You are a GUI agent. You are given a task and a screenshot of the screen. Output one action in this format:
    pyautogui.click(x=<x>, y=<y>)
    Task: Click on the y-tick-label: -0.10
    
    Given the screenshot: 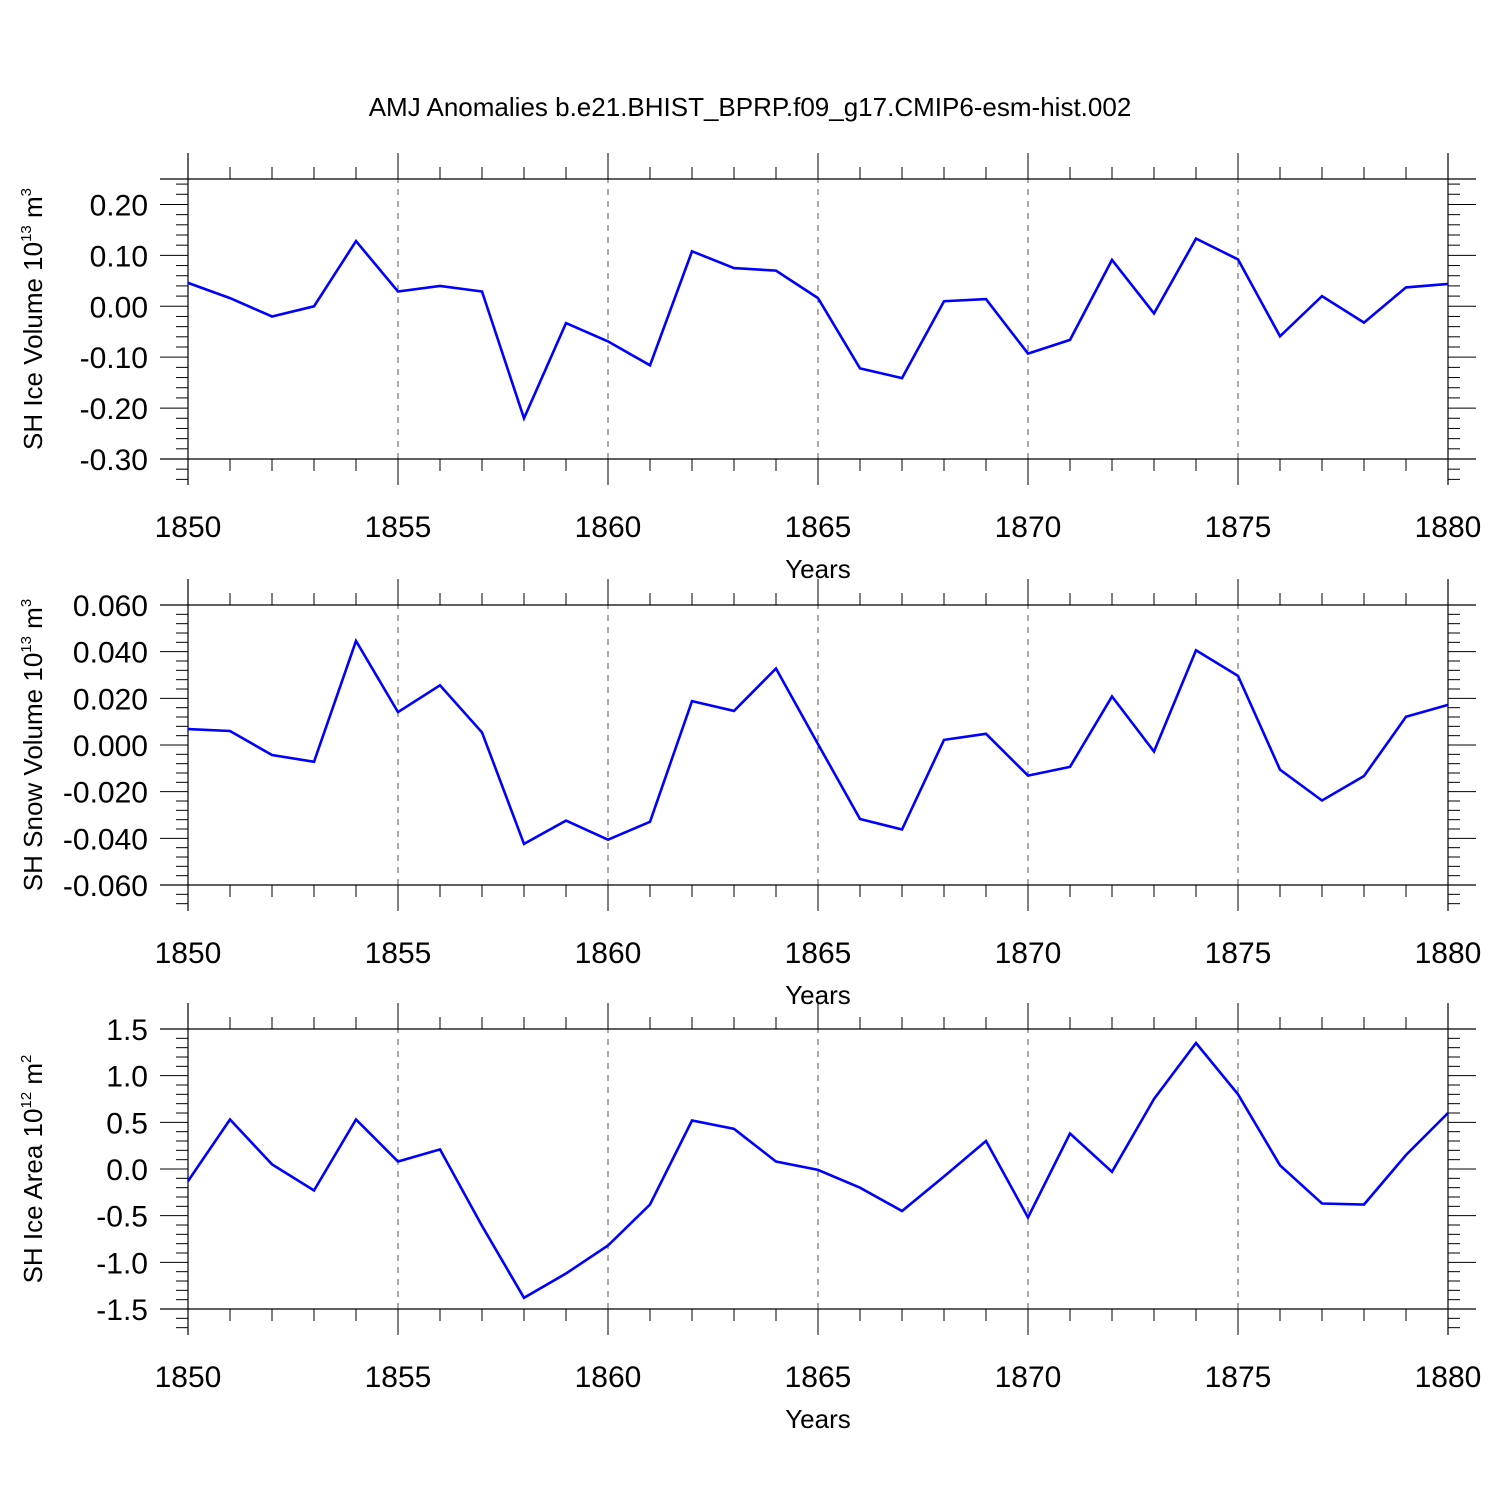 What is the action you would take?
    pyautogui.click(x=114, y=358)
    